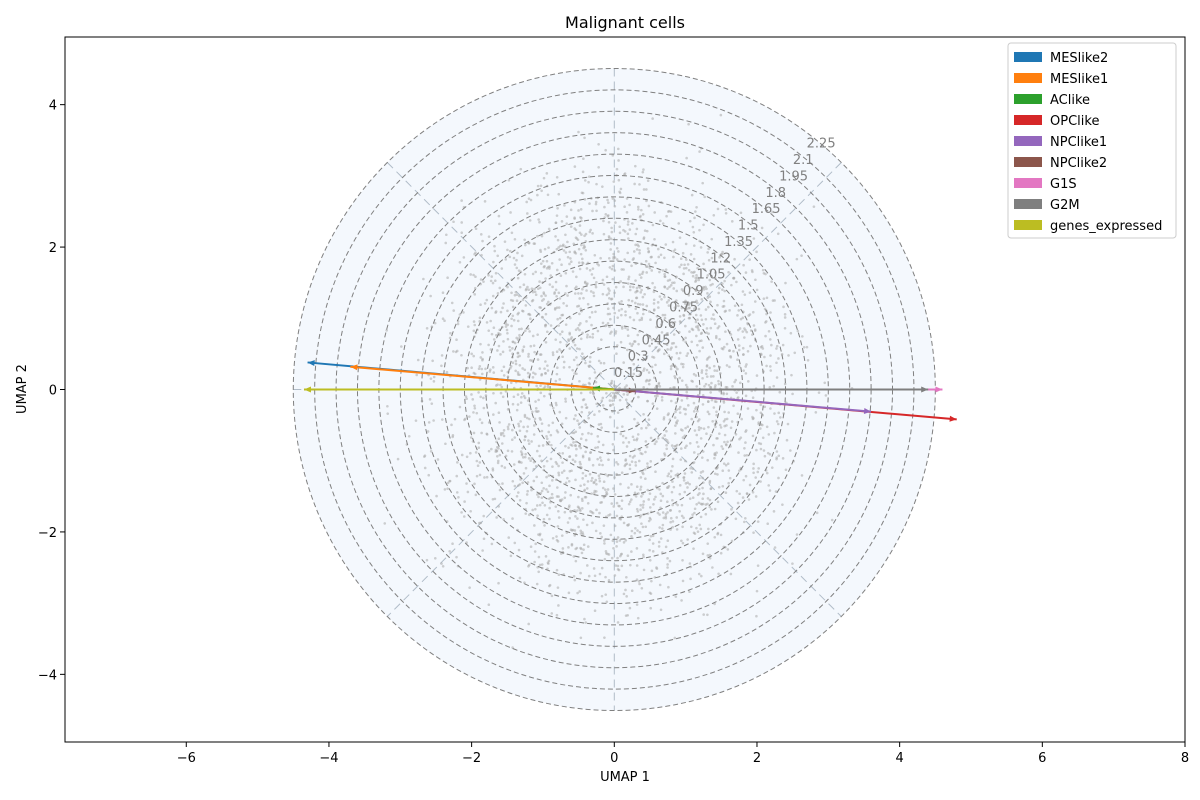 The height and width of the screenshot is (800, 1200). What do you see at coordinates (939, 389) in the screenshot?
I see `arrow-head-G1S` at bounding box center [939, 389].